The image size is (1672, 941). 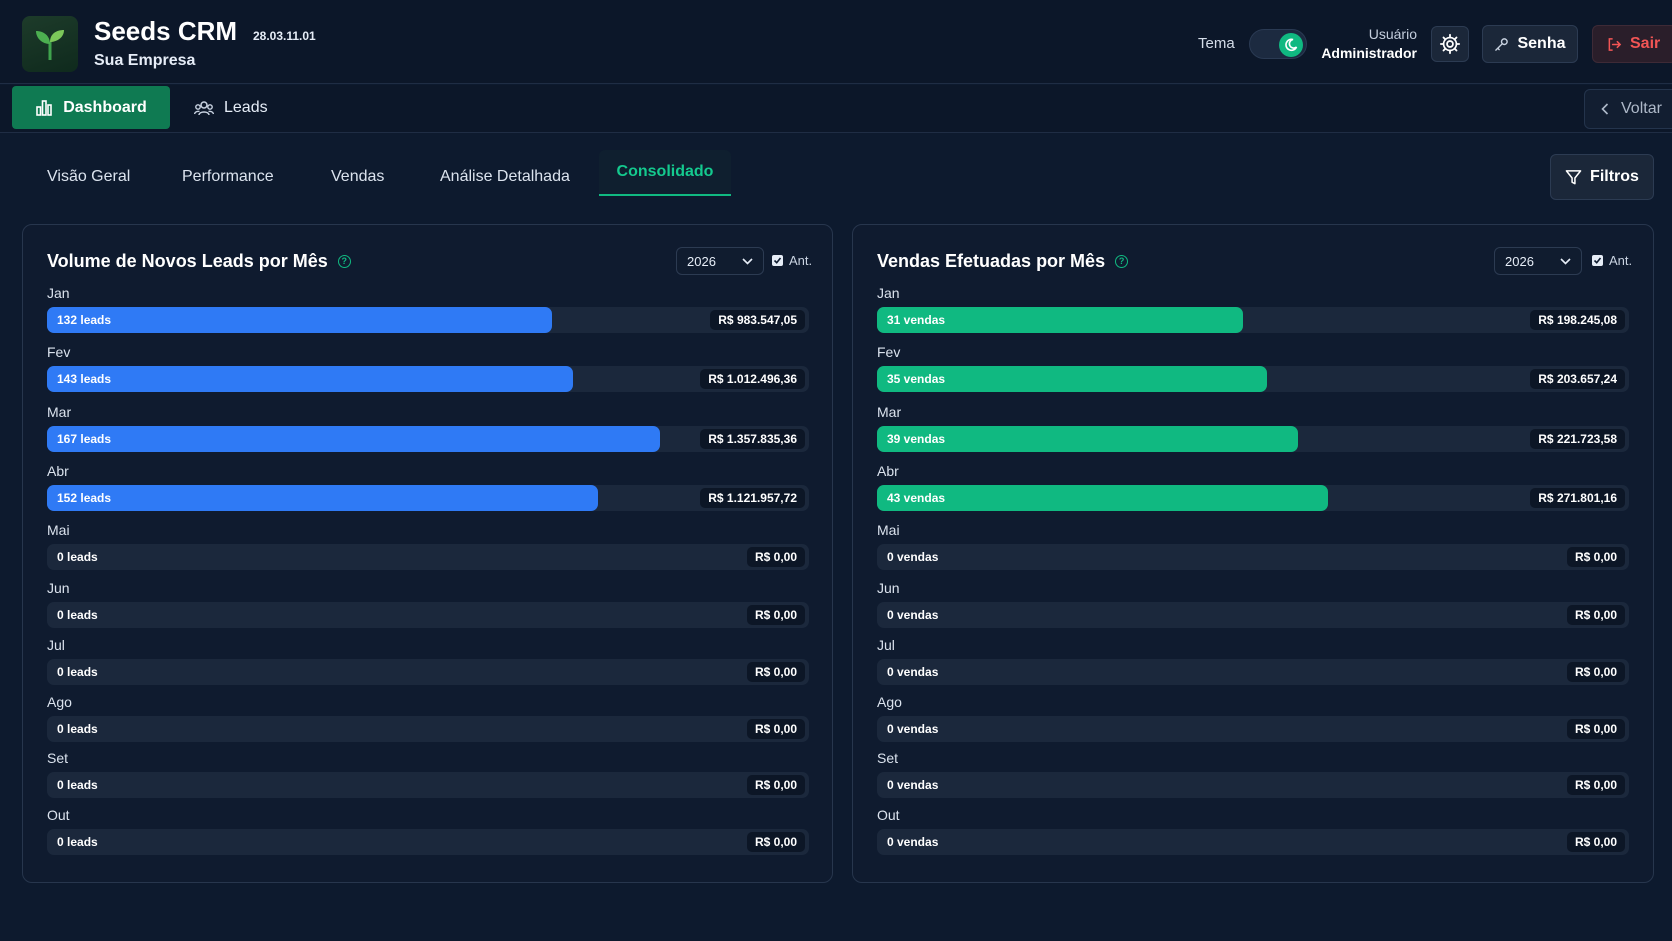 I want to click on leads-month-label: Out, so click(x=58, y=815).